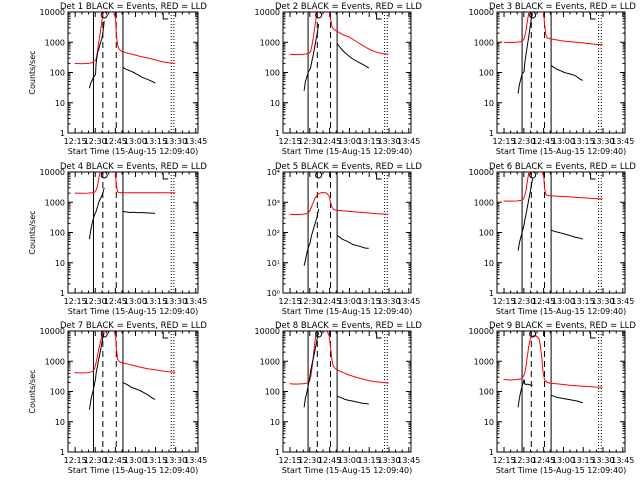 The height and width of the screenshot is (480, 640). I want to click on panel-title: Det 1 BLACK = Events, RED = LLD, so click(133, 7).